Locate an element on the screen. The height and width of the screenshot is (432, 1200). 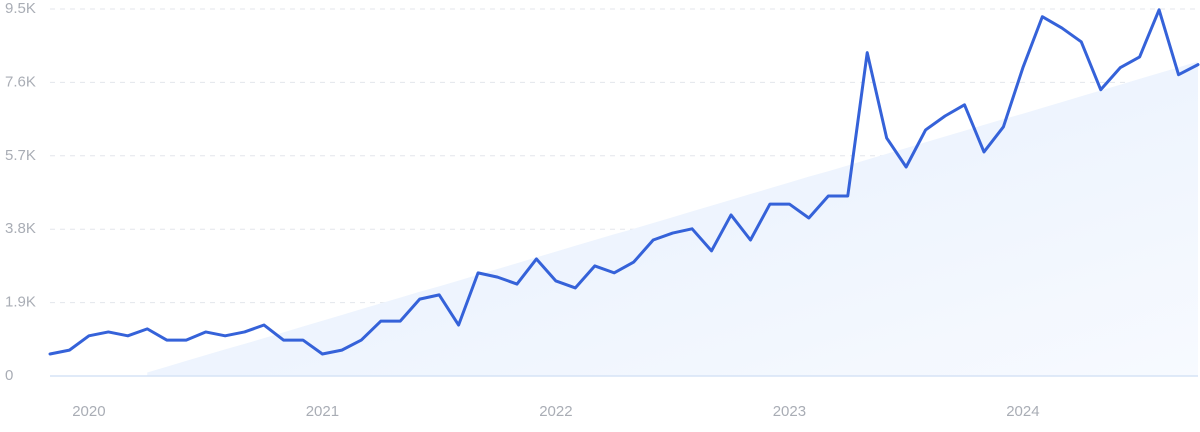
y-tick-label: 5.7K is located at coordinates (20, 155).